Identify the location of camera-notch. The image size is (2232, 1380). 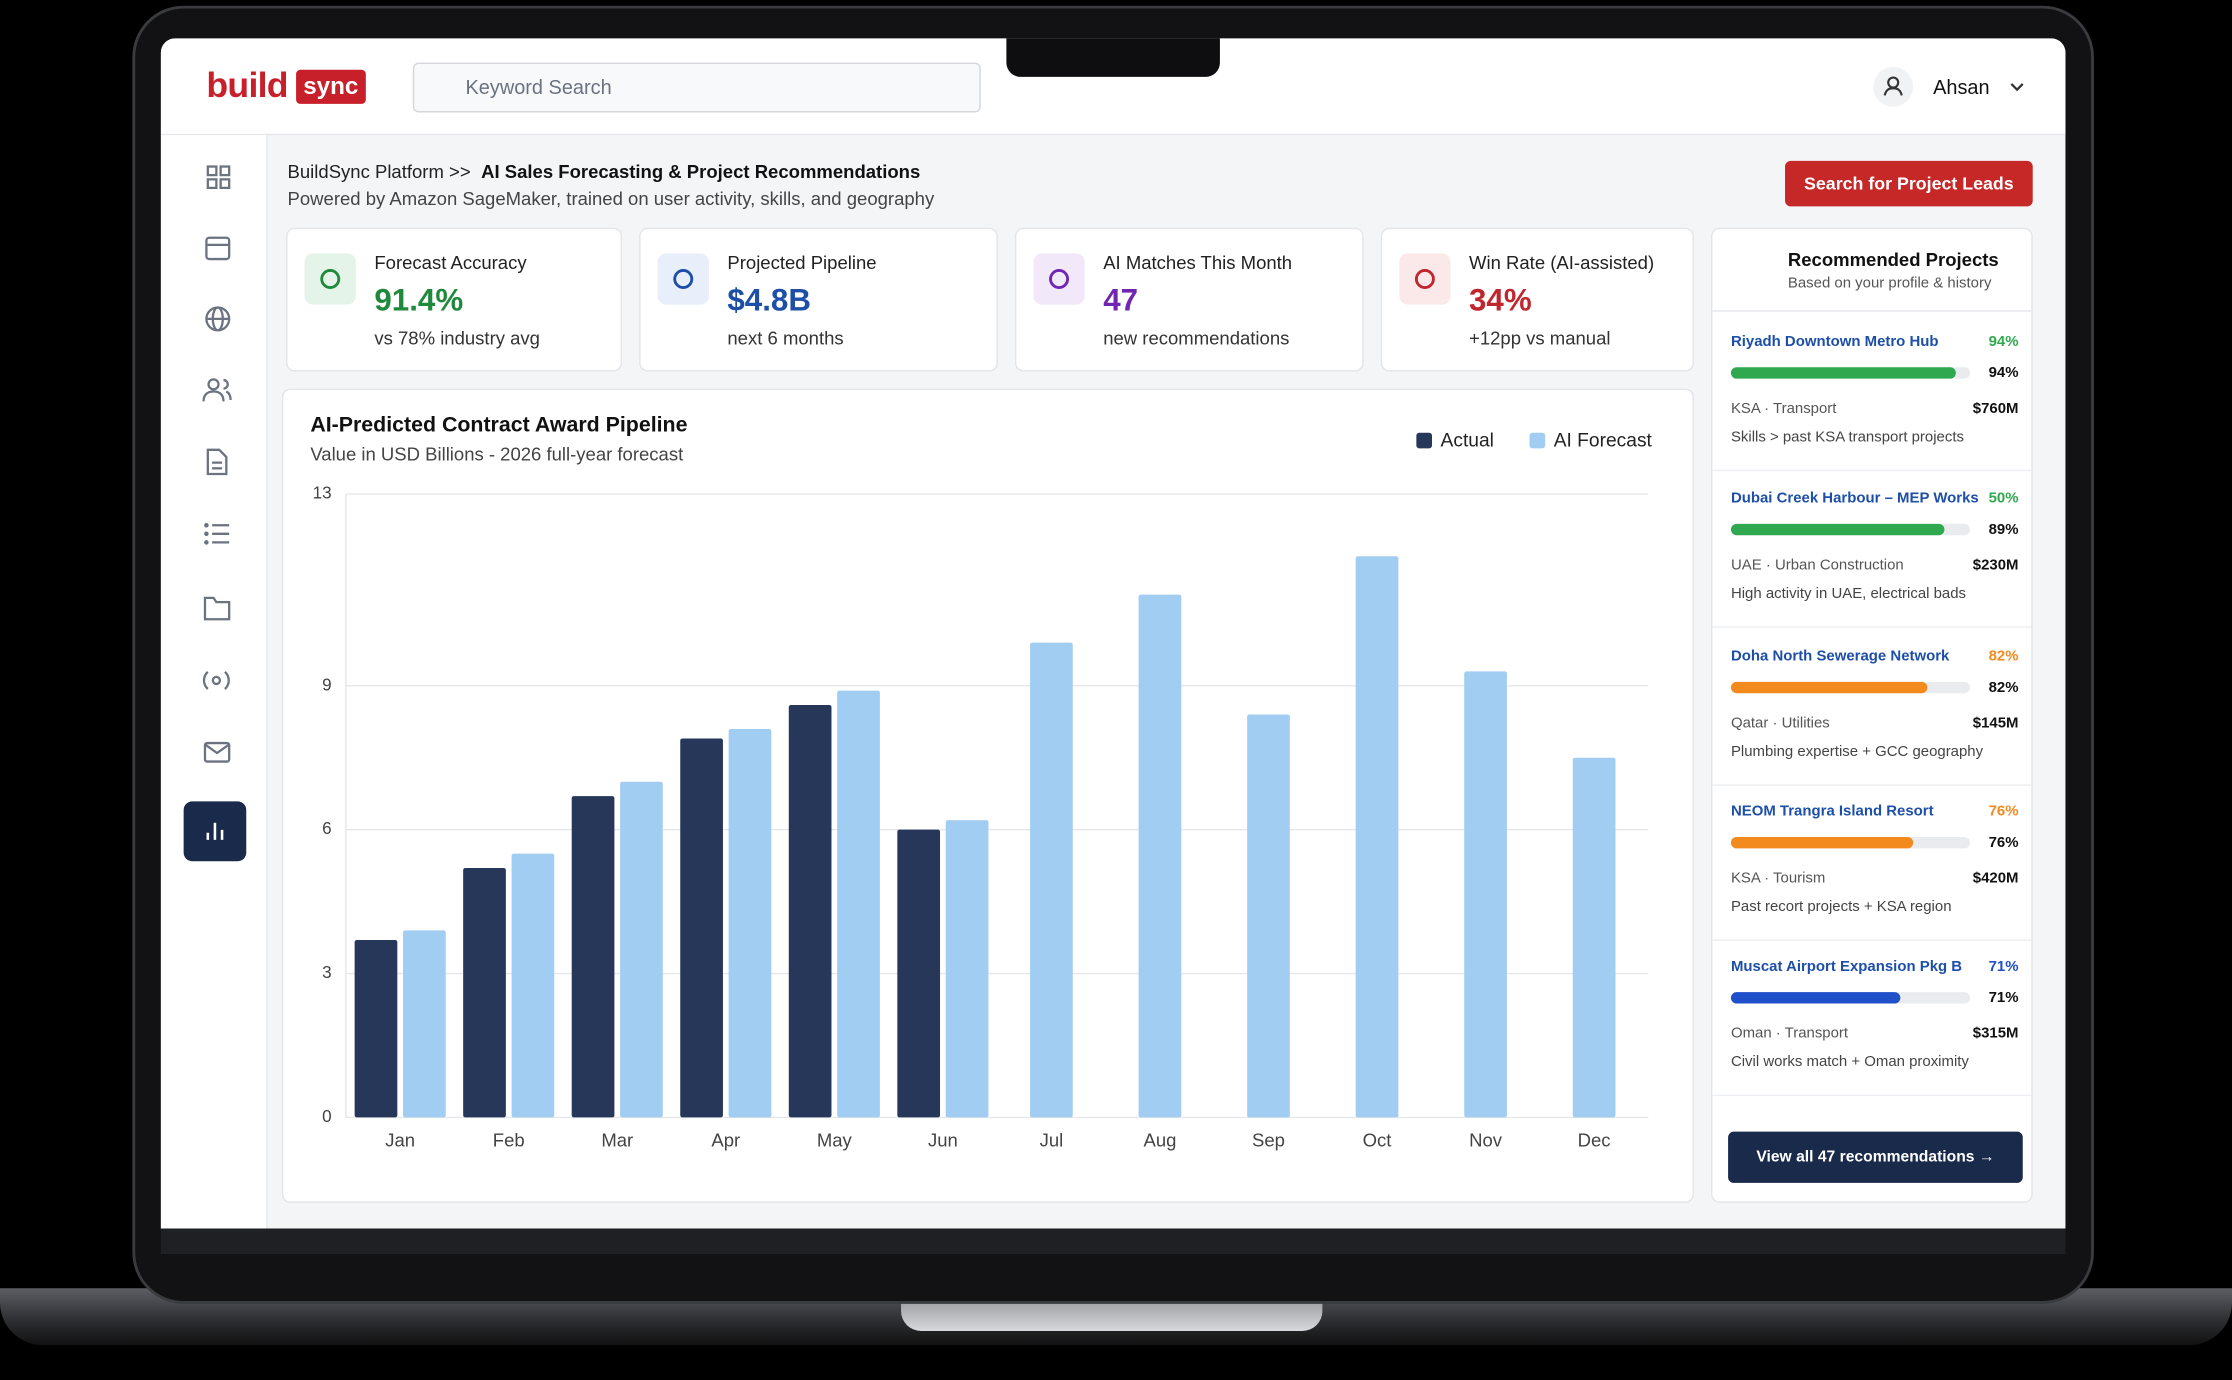
(1113, 57).